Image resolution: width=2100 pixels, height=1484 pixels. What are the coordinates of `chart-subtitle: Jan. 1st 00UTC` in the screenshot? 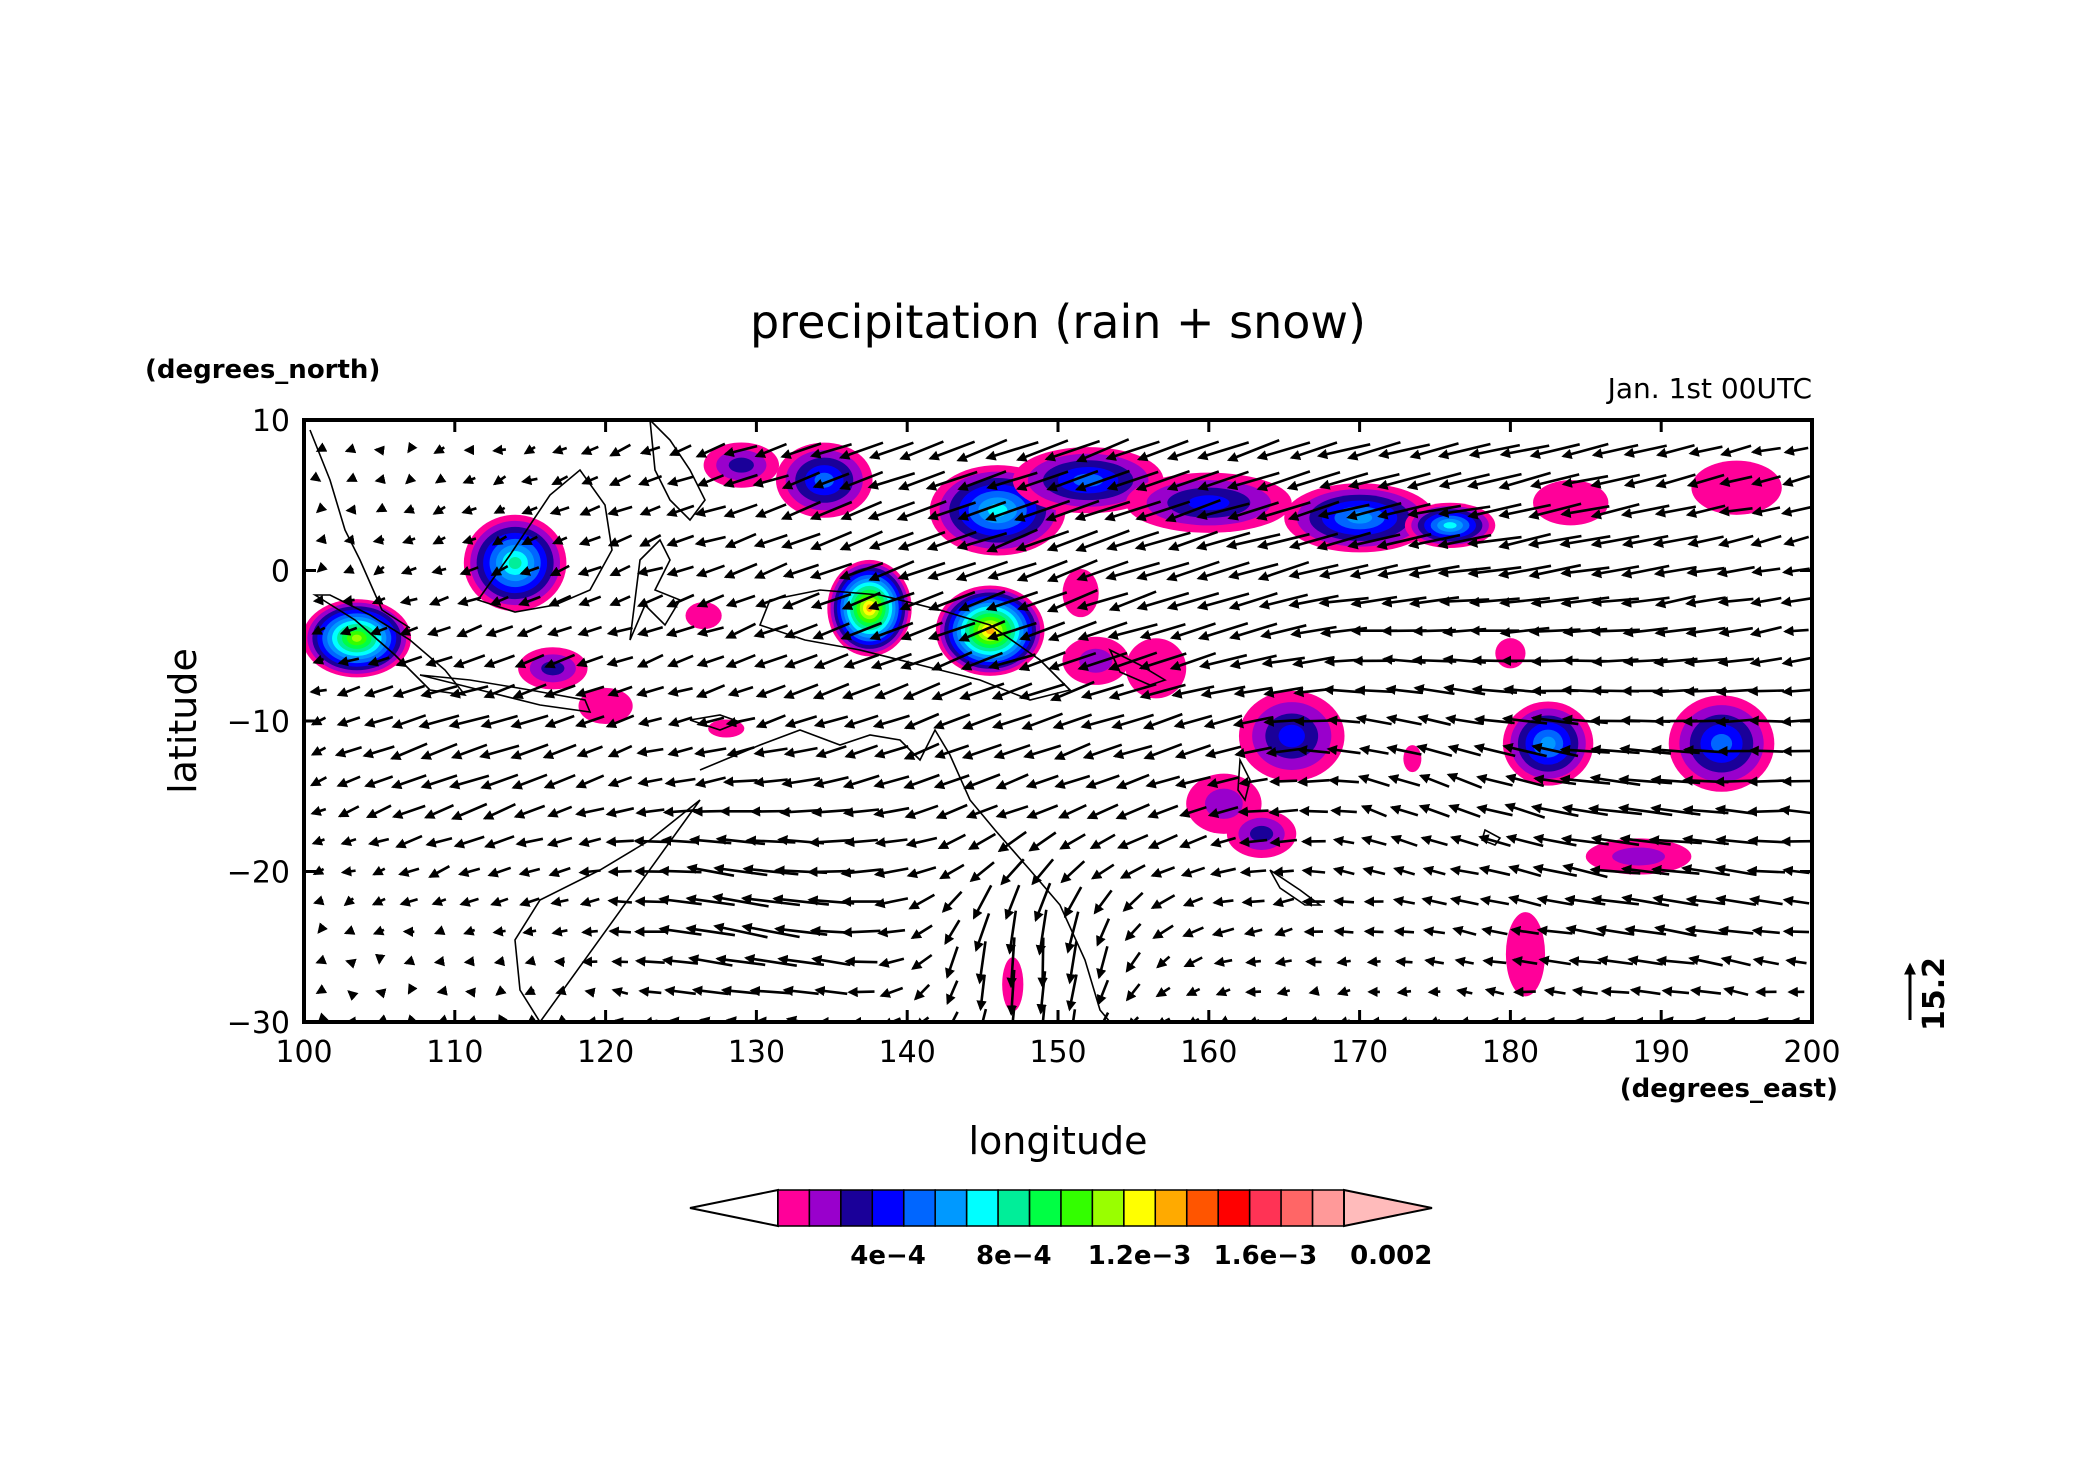 It's located at (1709, 388).